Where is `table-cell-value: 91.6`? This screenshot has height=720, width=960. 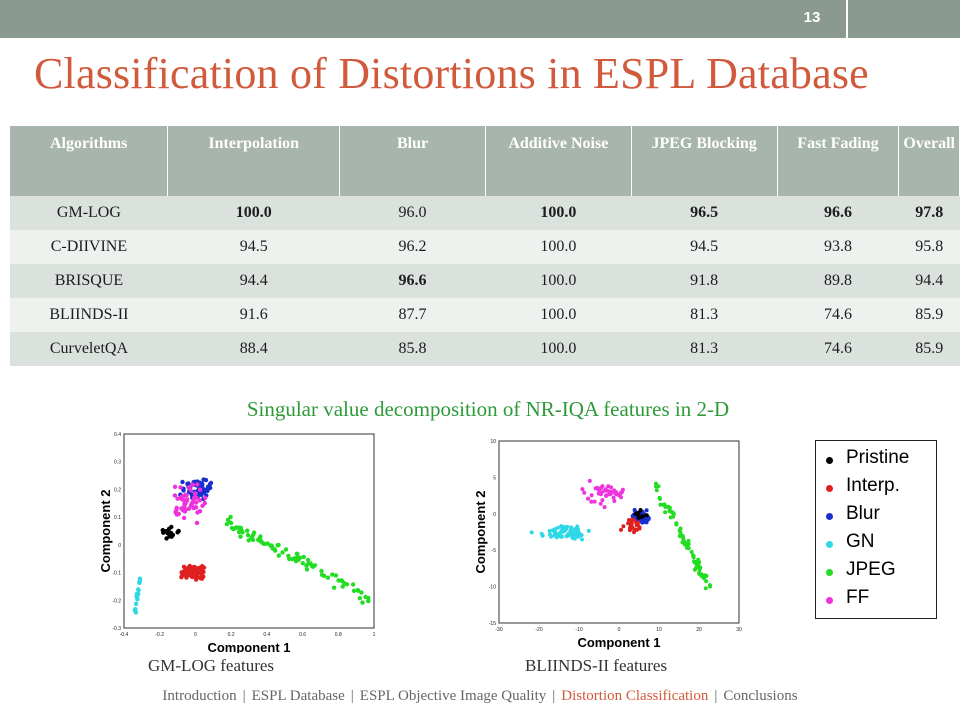 table-cell-value: 91.6 is located at coordinates (253, 315).